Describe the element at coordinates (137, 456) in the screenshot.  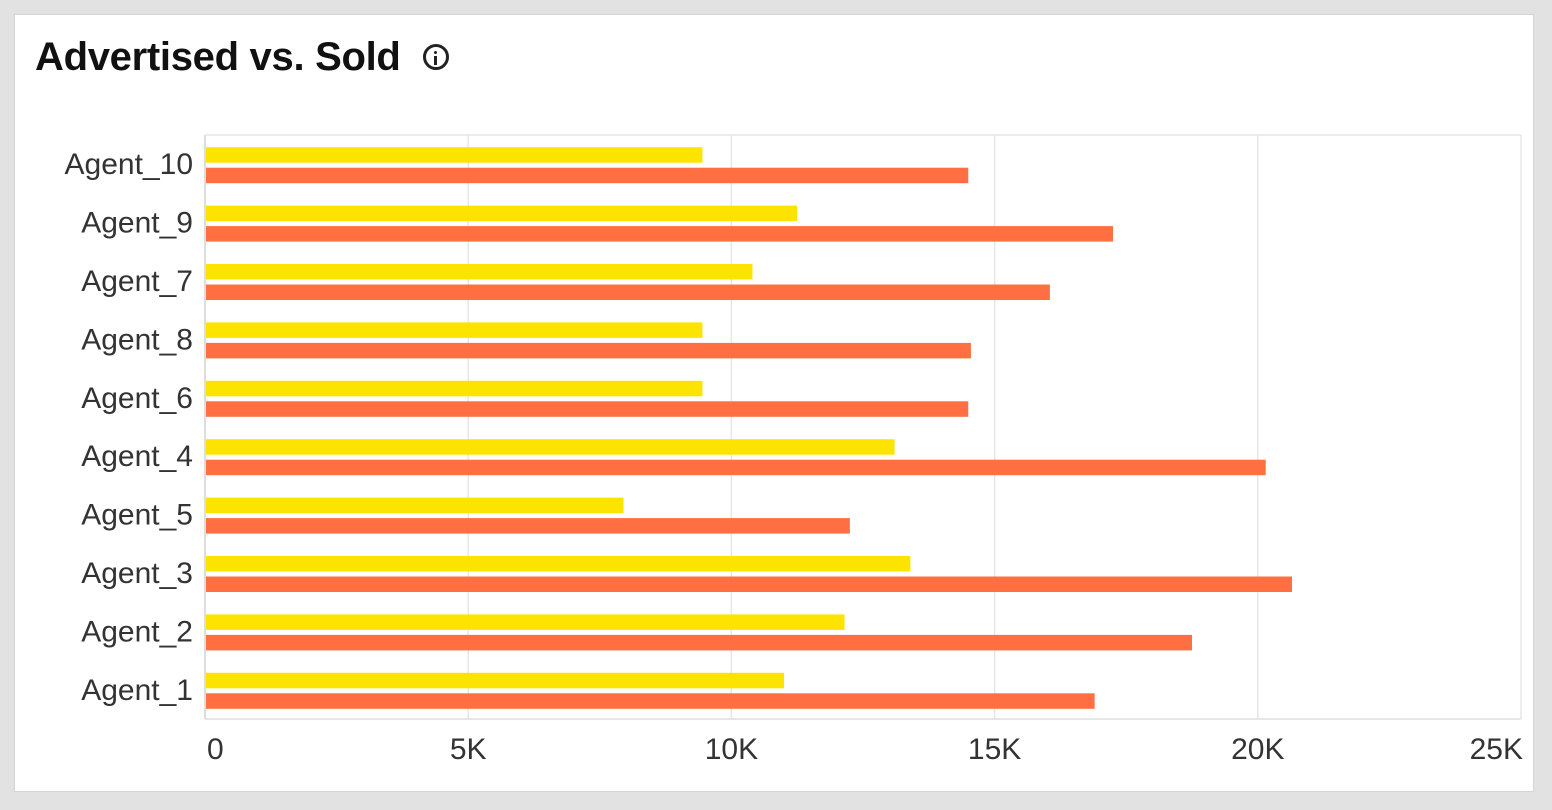
I see `category-label: Agent_4` at that location.